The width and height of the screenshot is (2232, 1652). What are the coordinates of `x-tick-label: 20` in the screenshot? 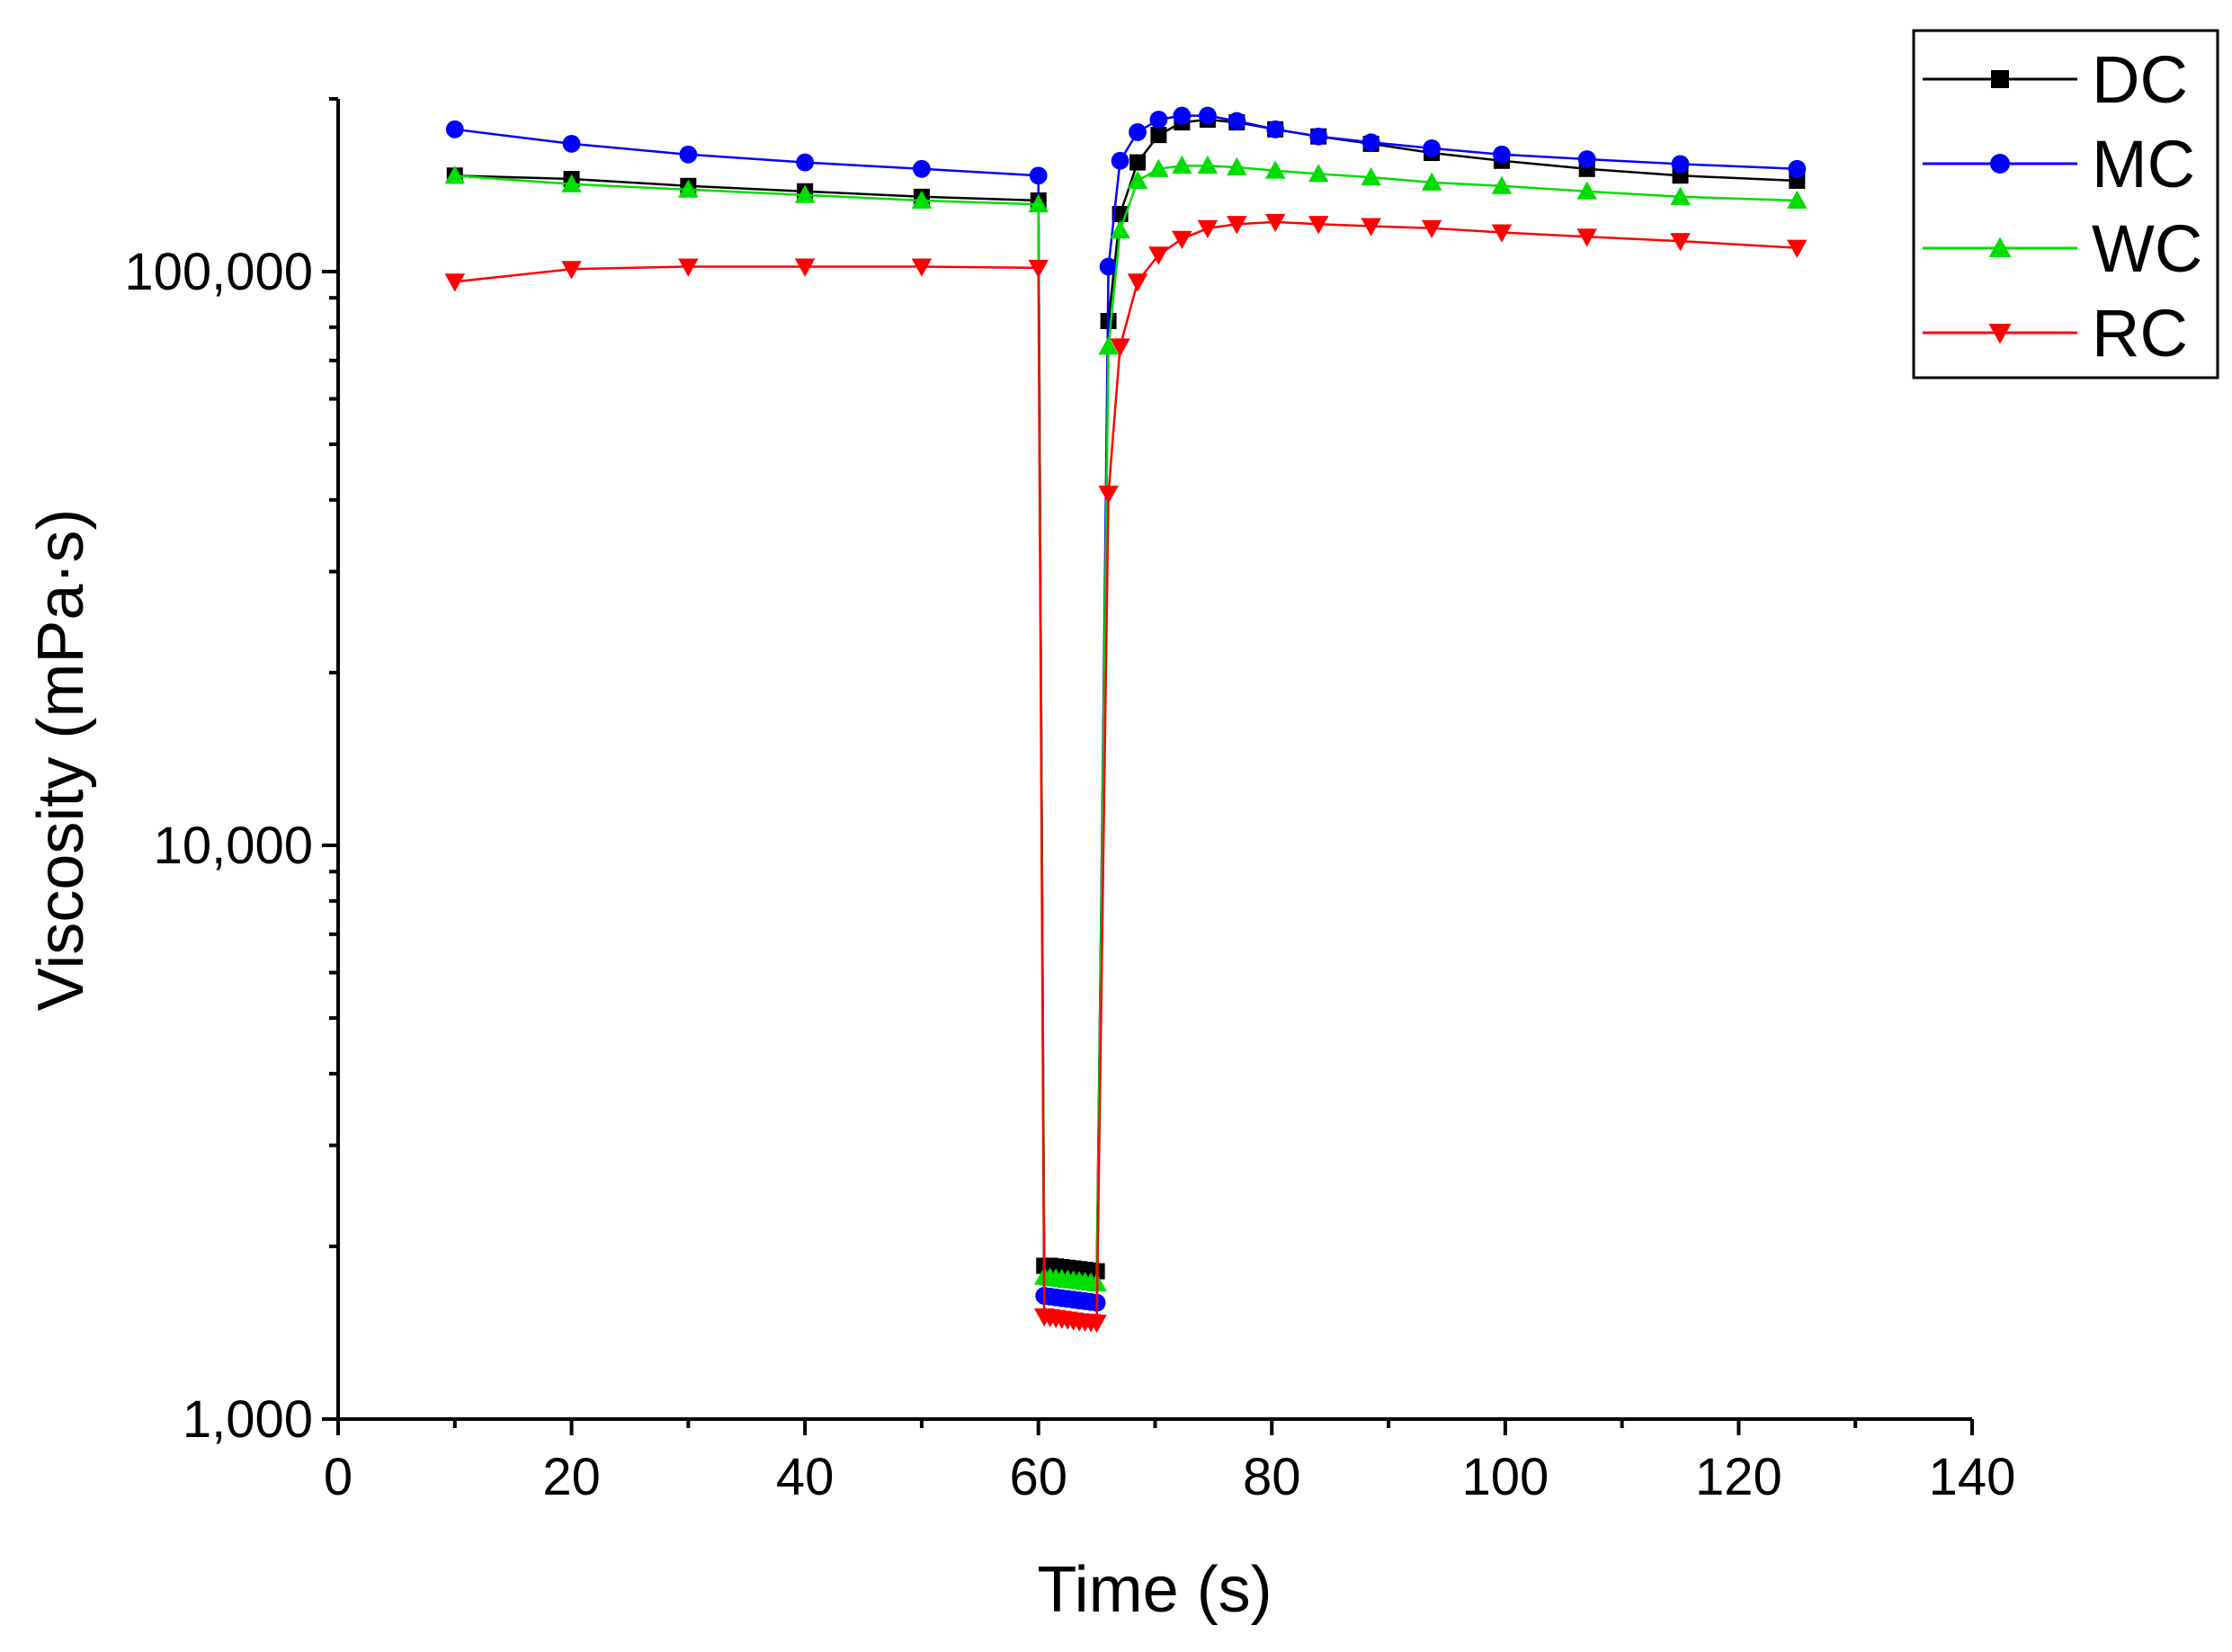 It's located at (571, 1477).